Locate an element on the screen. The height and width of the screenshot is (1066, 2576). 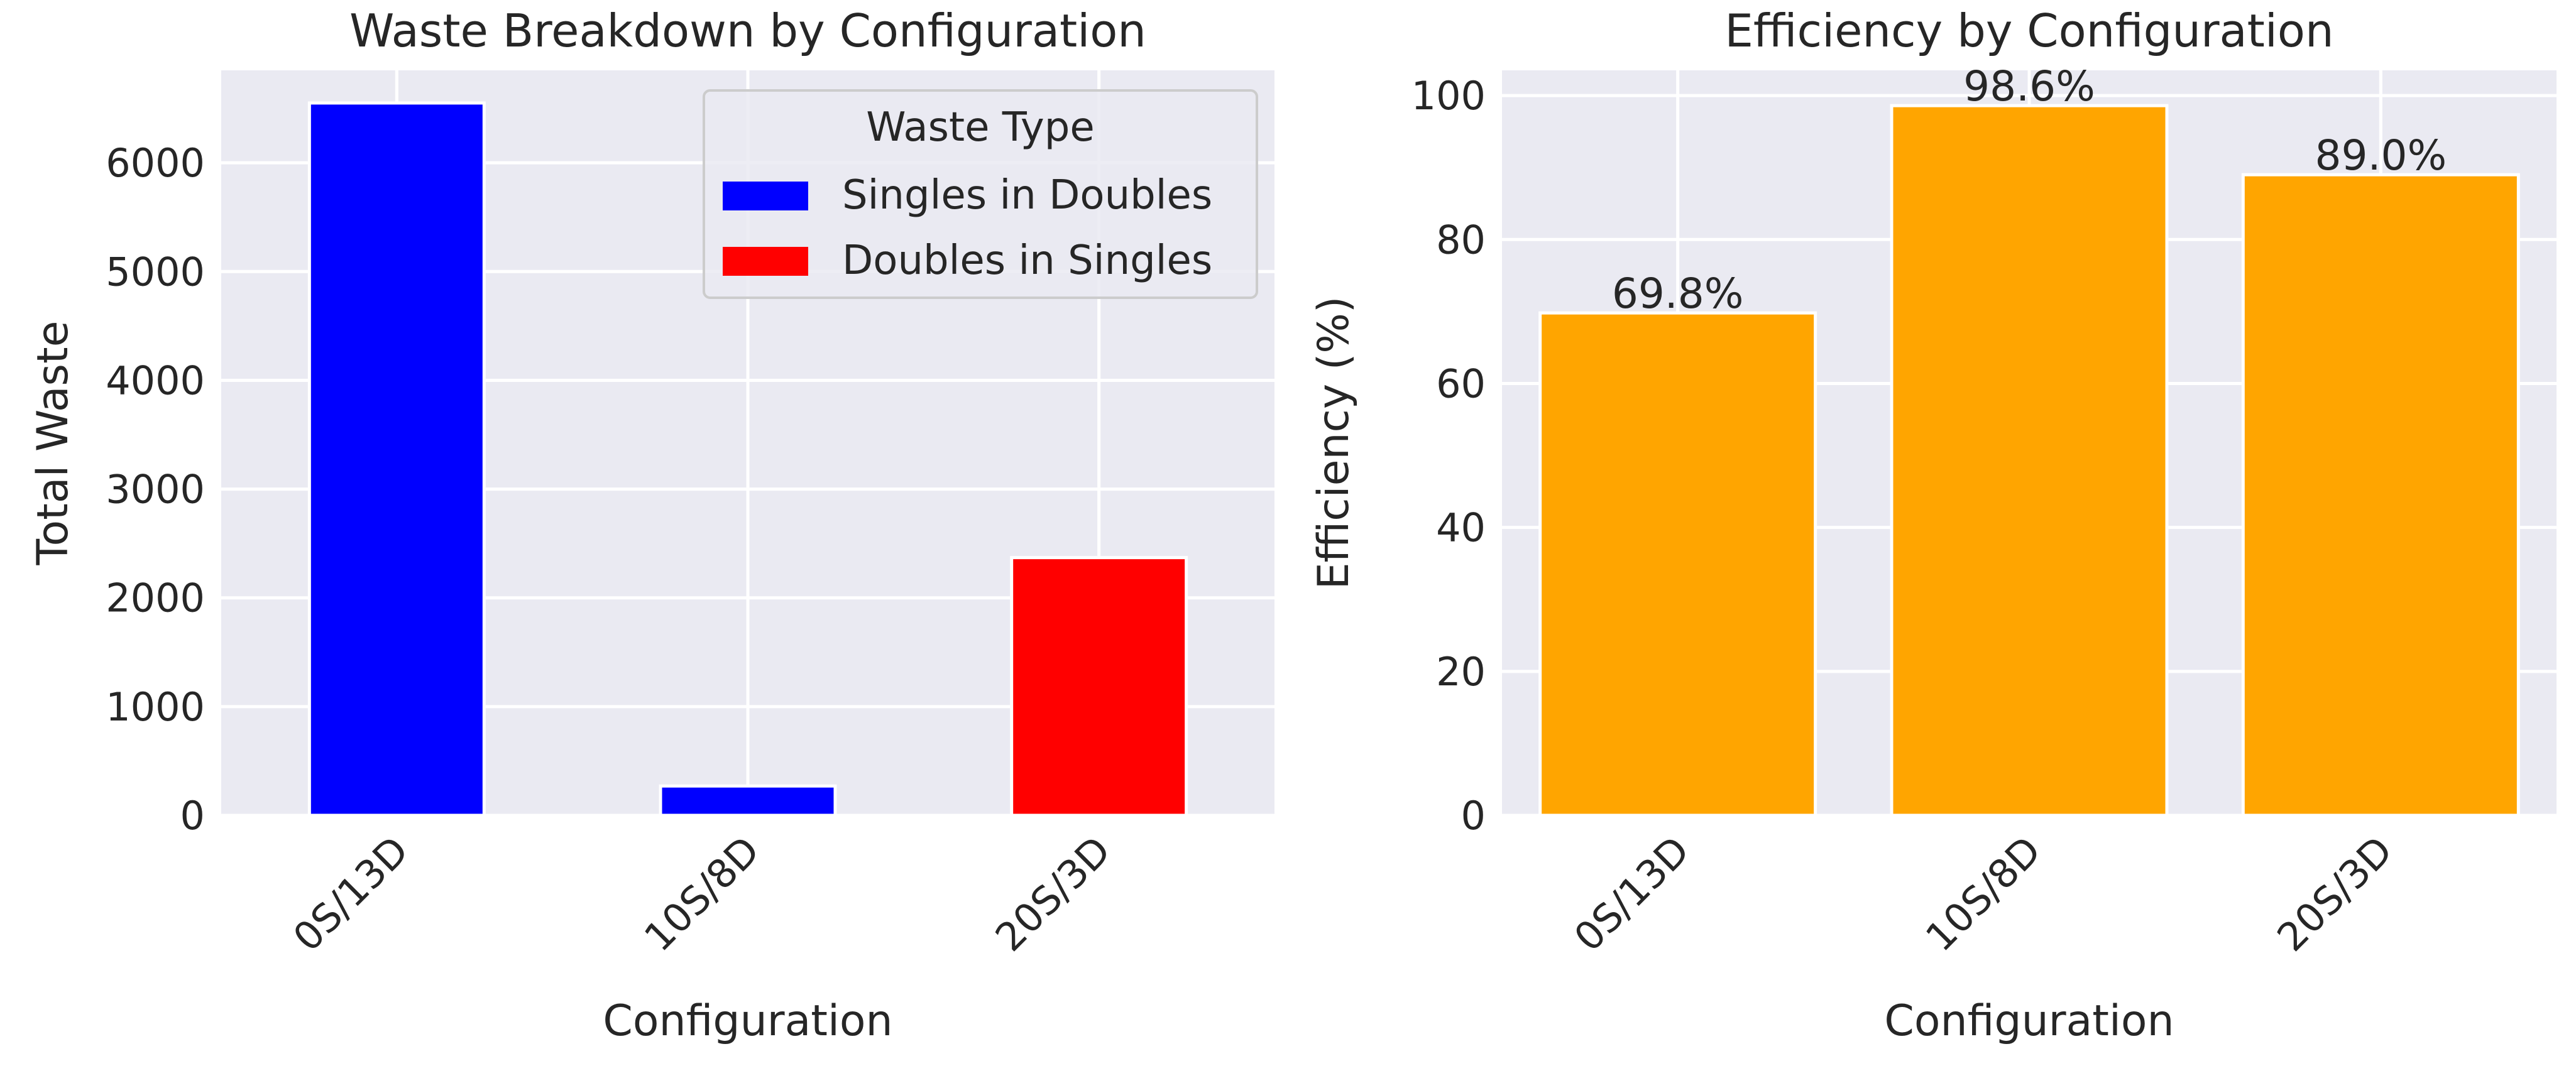
y-tick-label: 4000 is located at coordinates (155, 380).